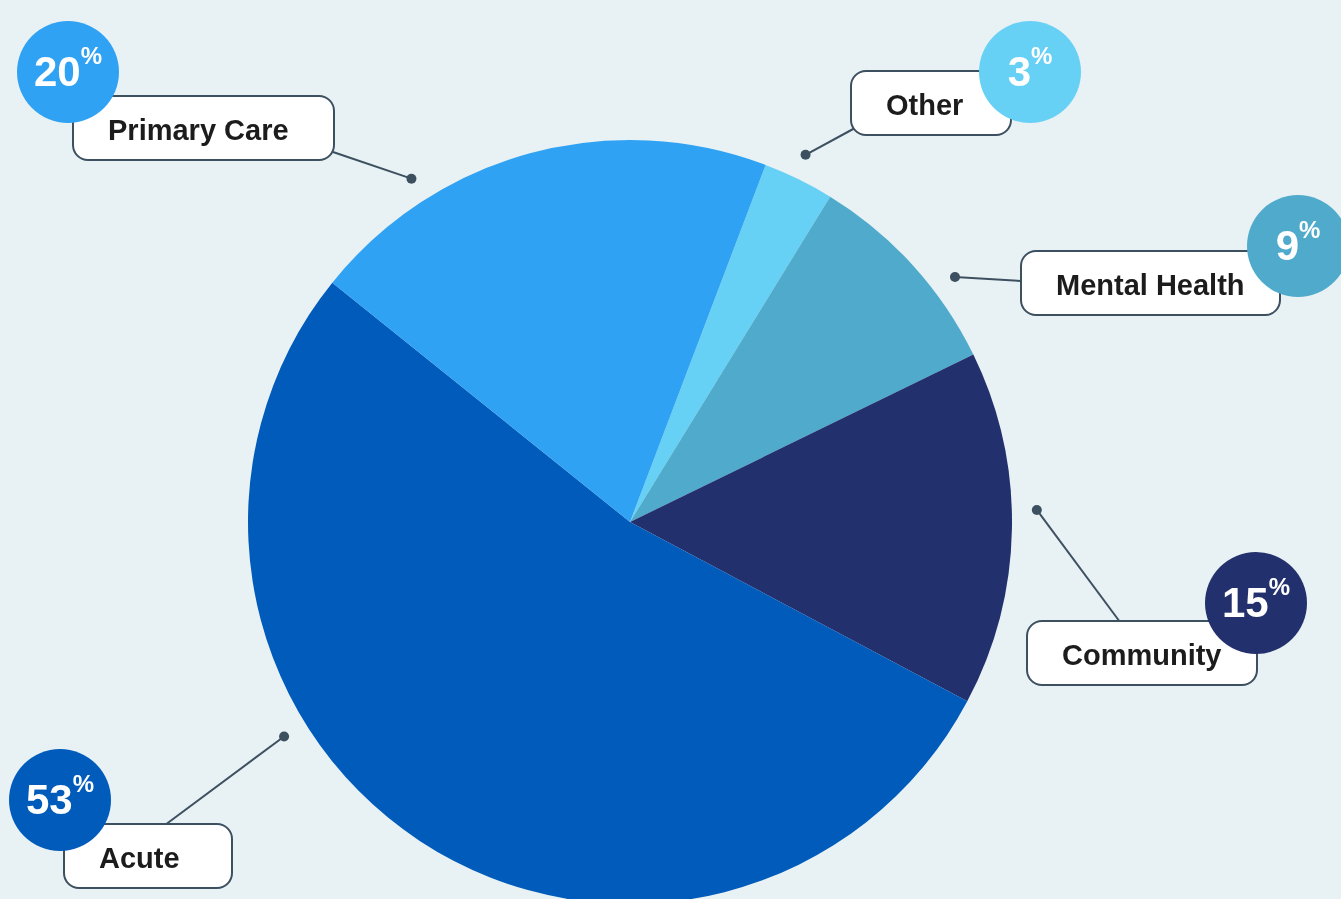  I want to click on data-label: 3$^{%}$, so click(1030, 72).